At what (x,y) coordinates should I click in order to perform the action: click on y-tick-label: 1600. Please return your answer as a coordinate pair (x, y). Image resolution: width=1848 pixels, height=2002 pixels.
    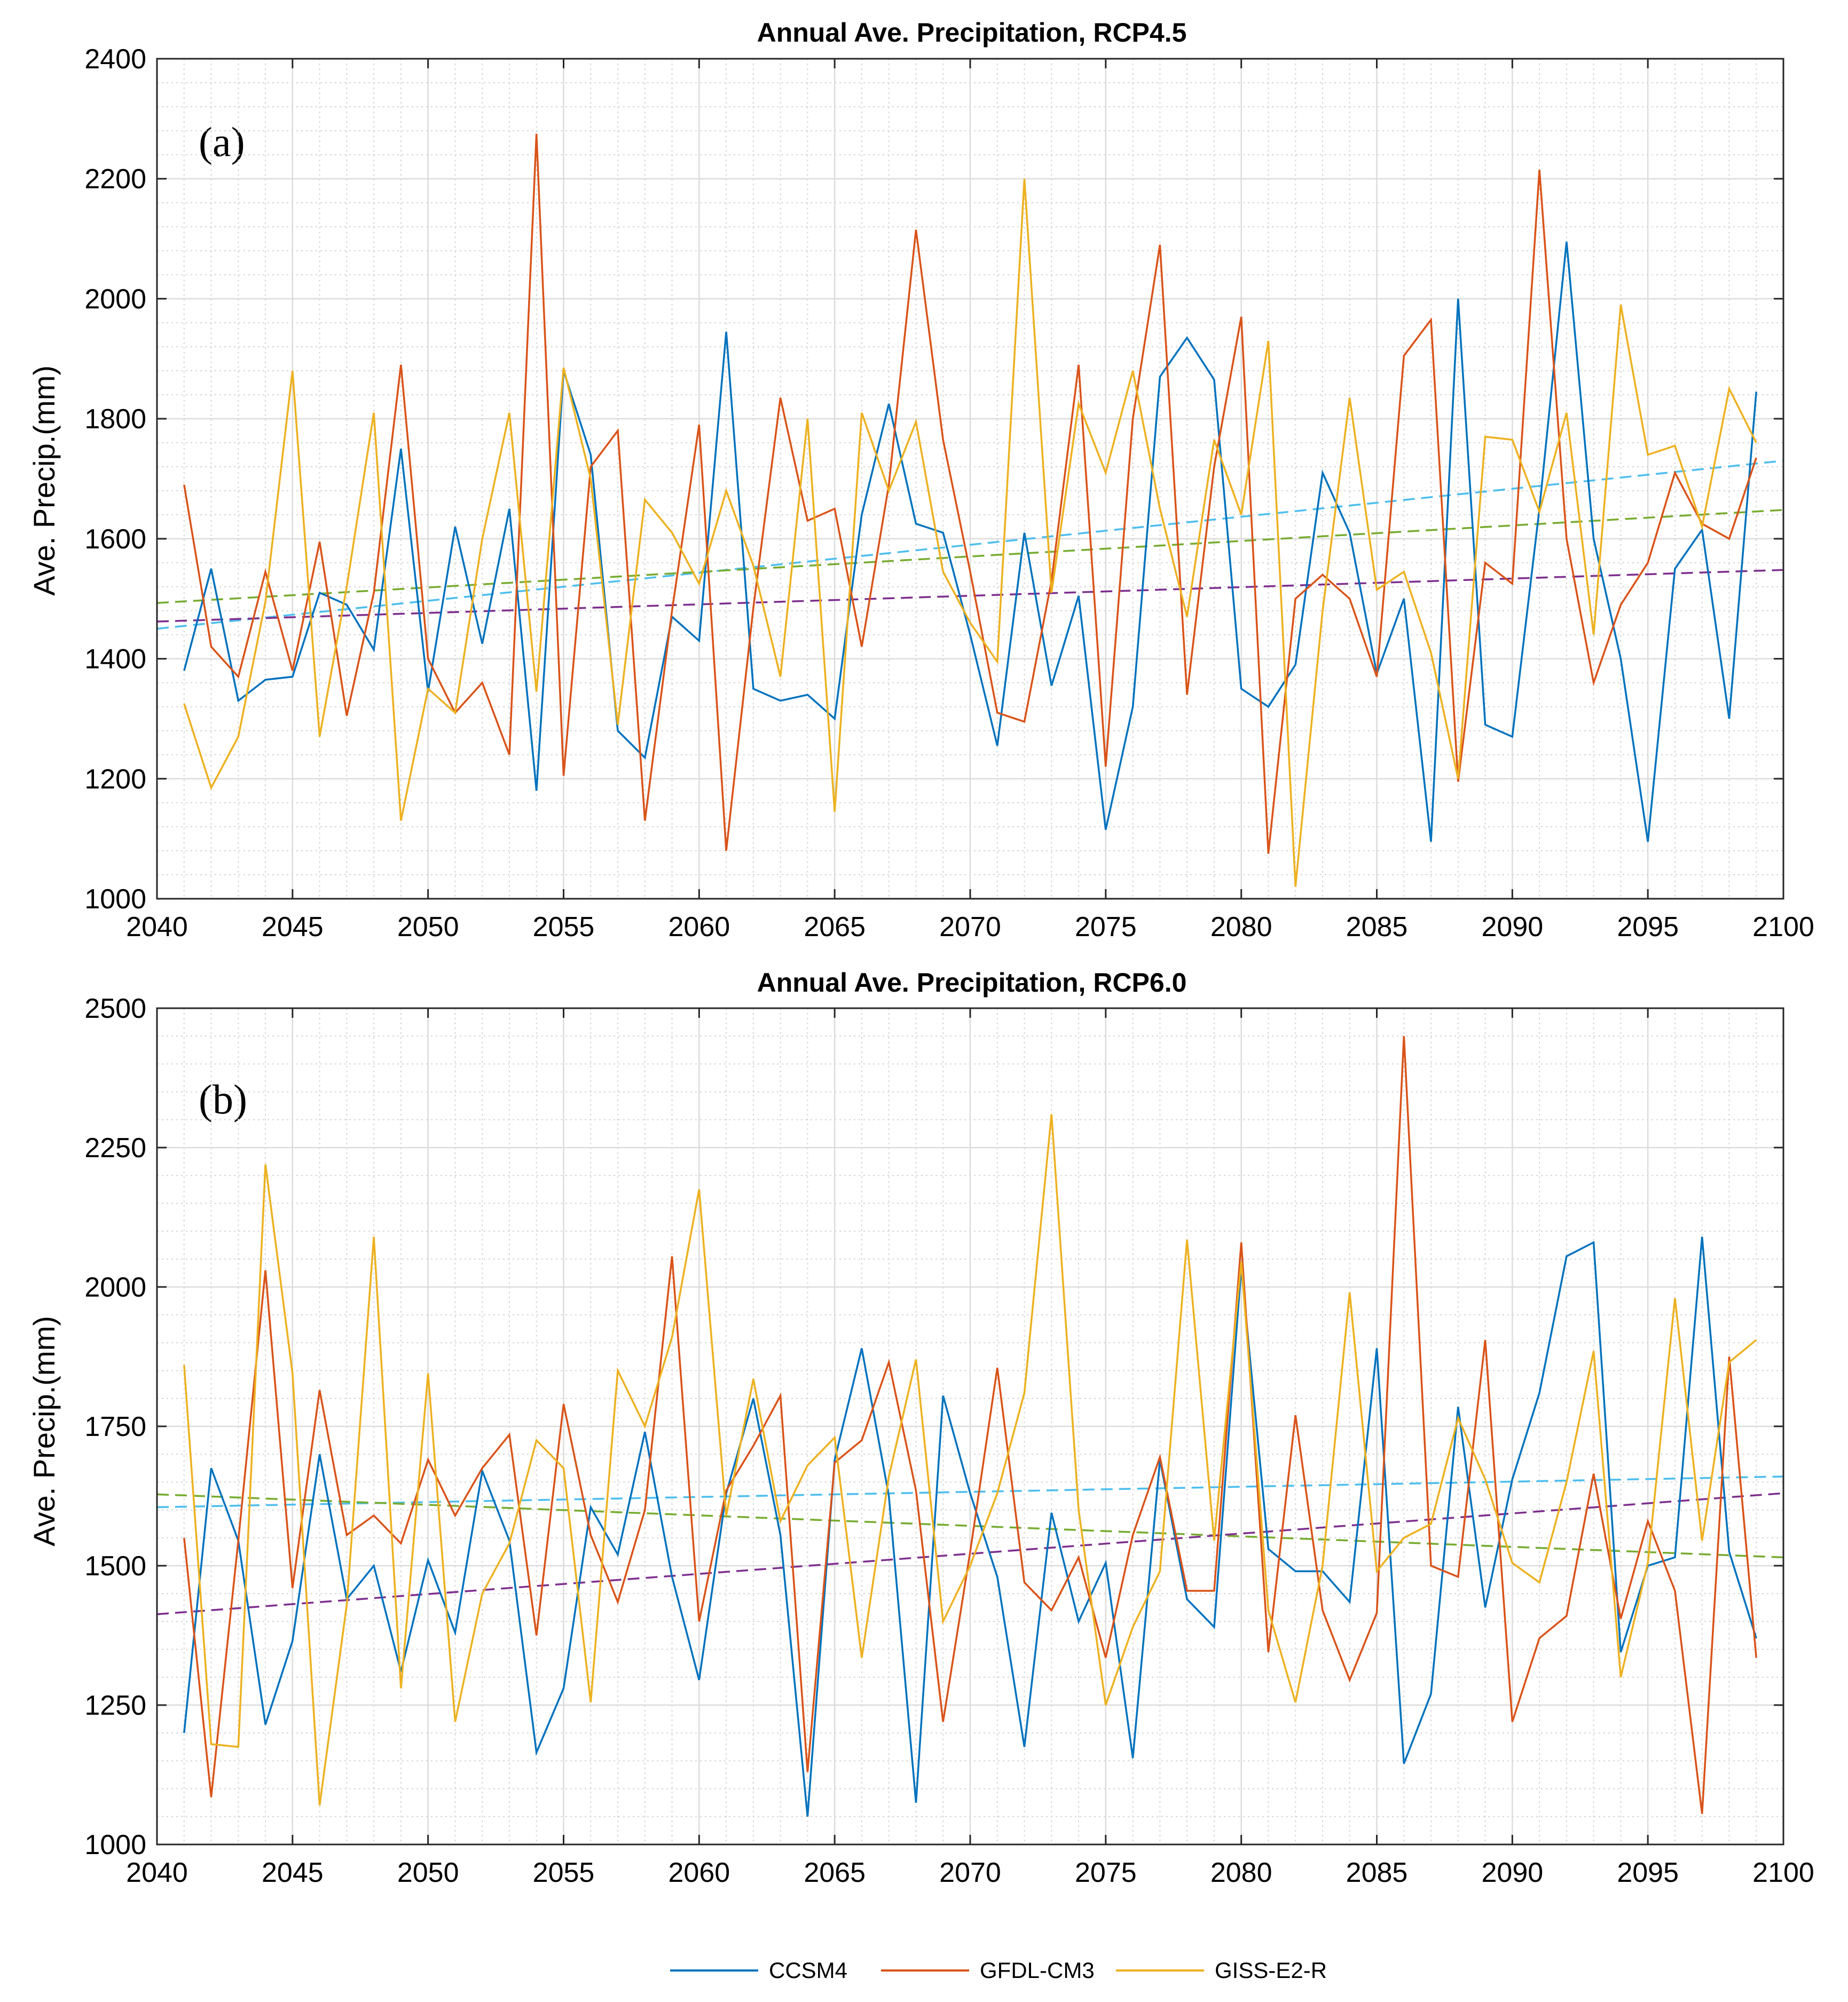
    Looking at the image, I should click on (115, 539).